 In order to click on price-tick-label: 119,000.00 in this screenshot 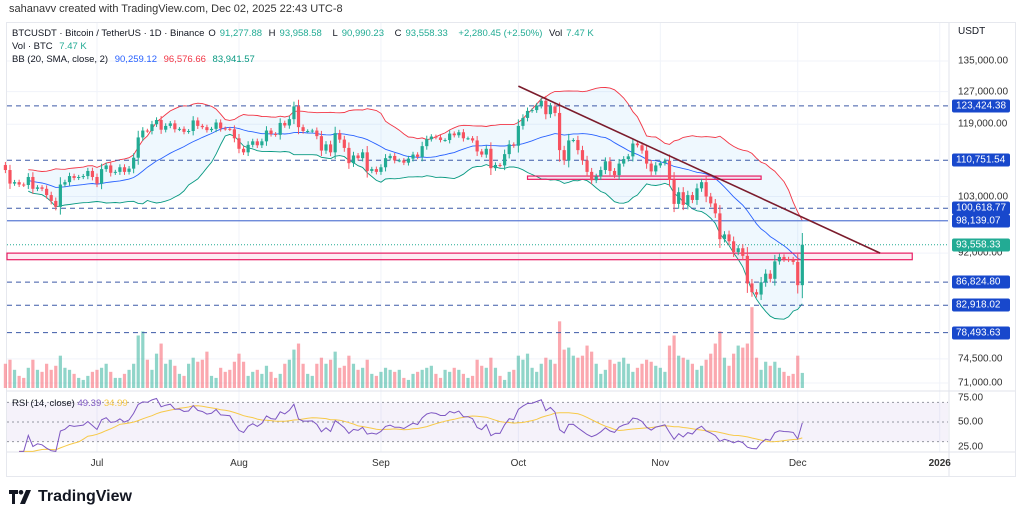, I will do `click(983, 124)`.